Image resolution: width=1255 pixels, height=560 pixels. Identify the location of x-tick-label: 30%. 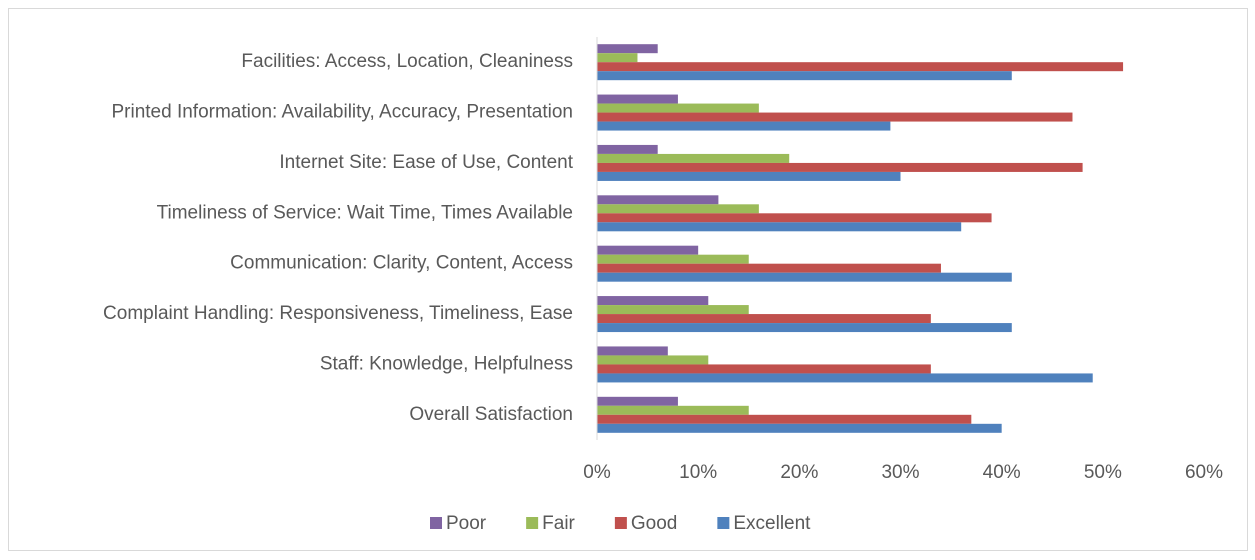
(900, 472).